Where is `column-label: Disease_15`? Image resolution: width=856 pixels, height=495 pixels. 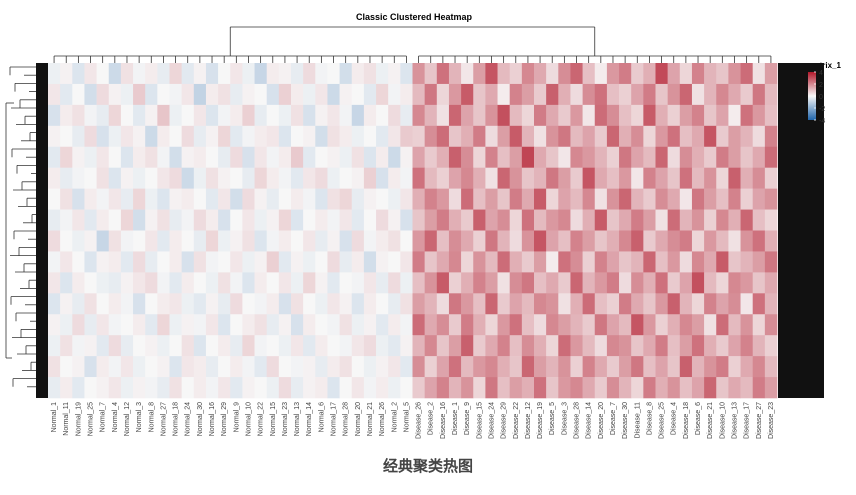
column-label: Disease_15 is located at coordinates (479, 420).